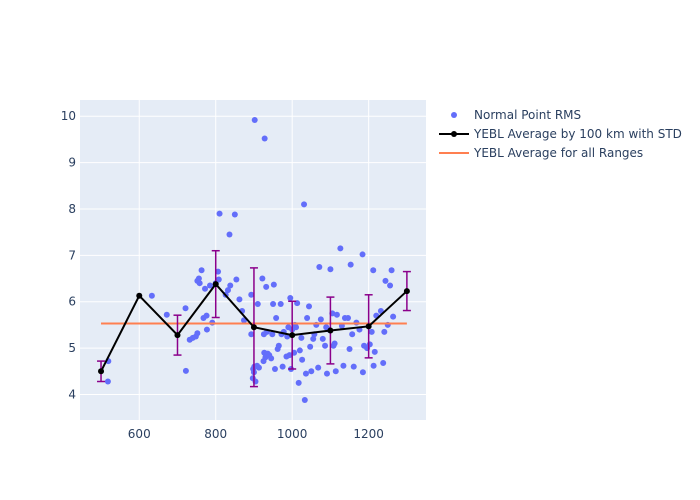 The height and width of the screenshot is (500, 700). I want to click on legend-item-yebl-average-all: YEBL Average for all Ranges, so click(541, 153).